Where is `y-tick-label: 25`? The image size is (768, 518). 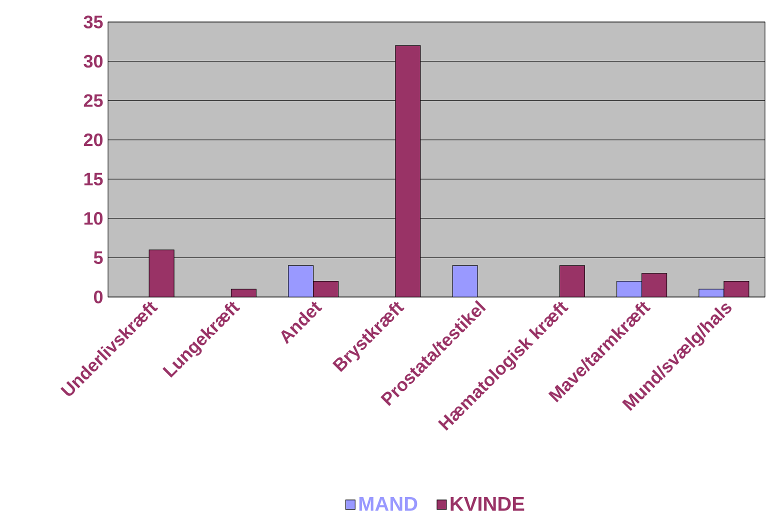
y-tick-label: 25 is located at coordinates (93, 100).